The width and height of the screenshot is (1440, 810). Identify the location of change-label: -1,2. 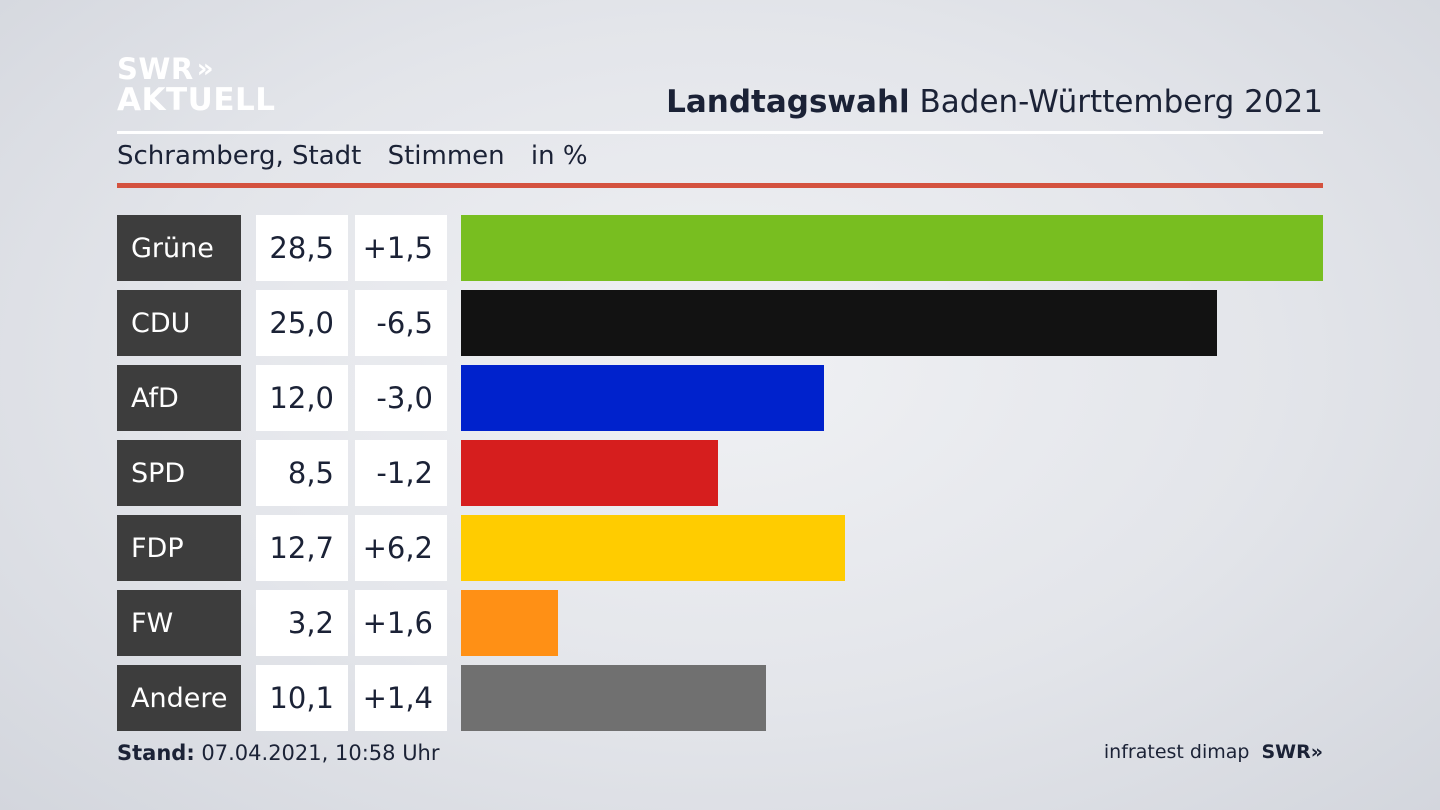
(401, 473).